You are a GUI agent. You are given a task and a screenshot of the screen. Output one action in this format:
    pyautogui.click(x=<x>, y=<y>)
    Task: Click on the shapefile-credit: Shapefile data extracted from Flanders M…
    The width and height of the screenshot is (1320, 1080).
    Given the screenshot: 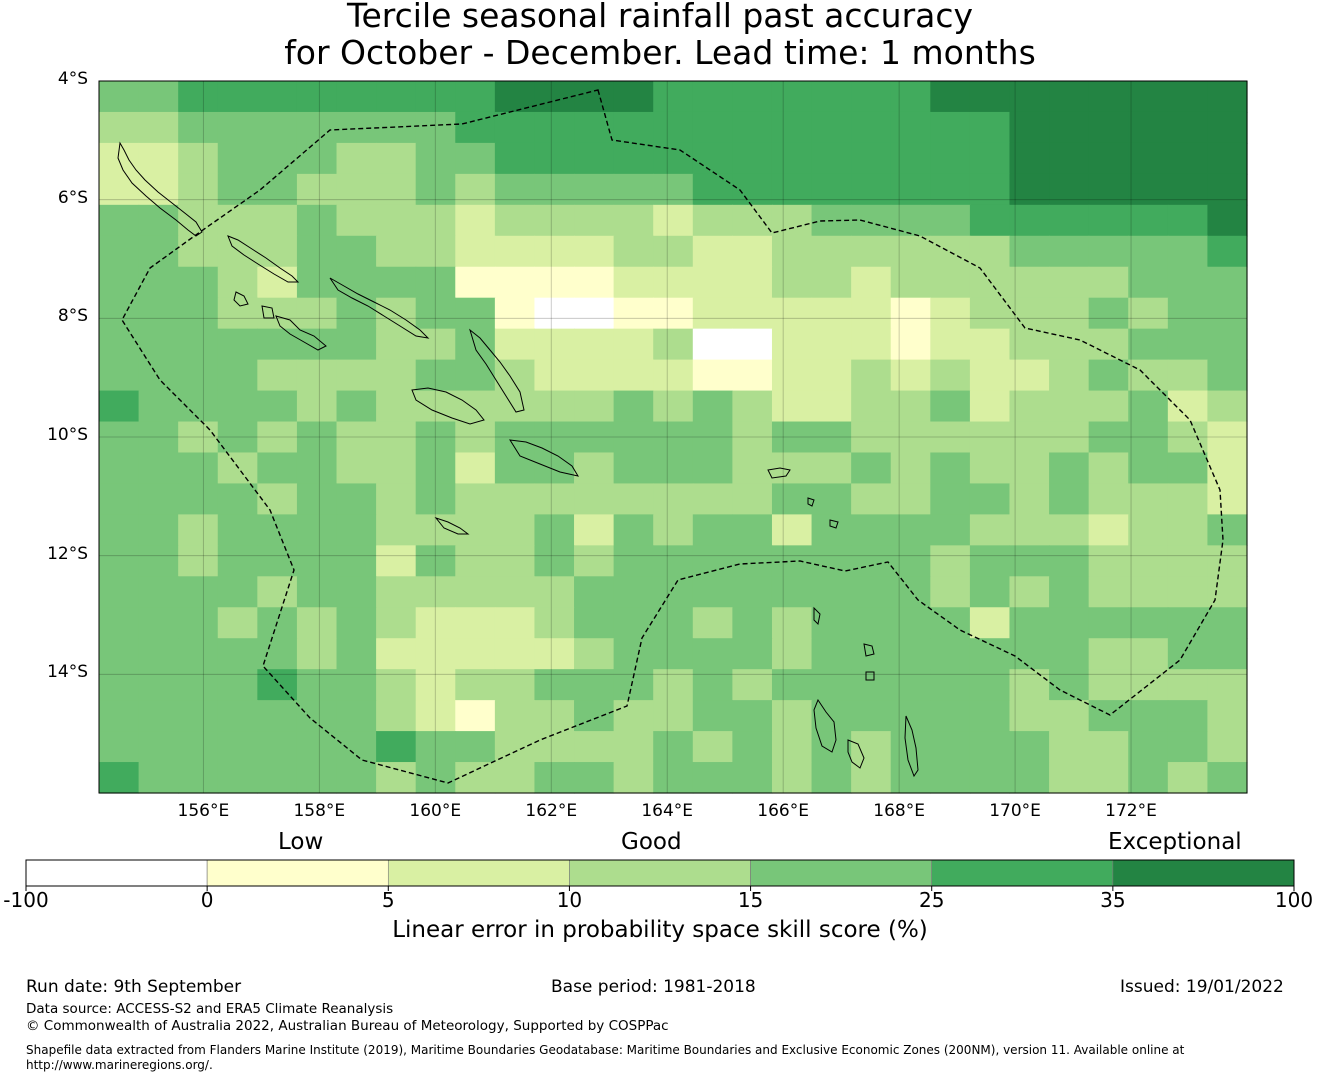 What is the action you would take?
    pyautogui.click(x=605, y=1057)
    